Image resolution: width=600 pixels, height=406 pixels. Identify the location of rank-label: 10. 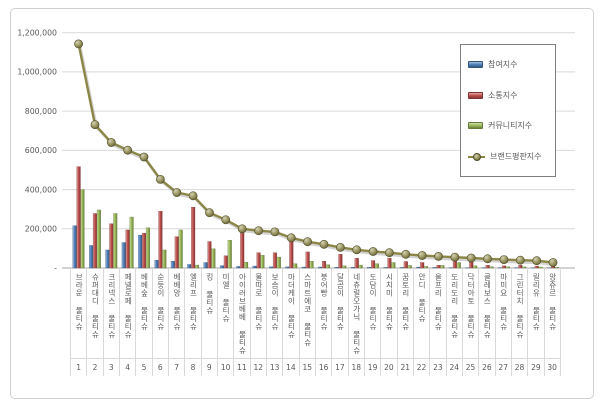
(224, 367).